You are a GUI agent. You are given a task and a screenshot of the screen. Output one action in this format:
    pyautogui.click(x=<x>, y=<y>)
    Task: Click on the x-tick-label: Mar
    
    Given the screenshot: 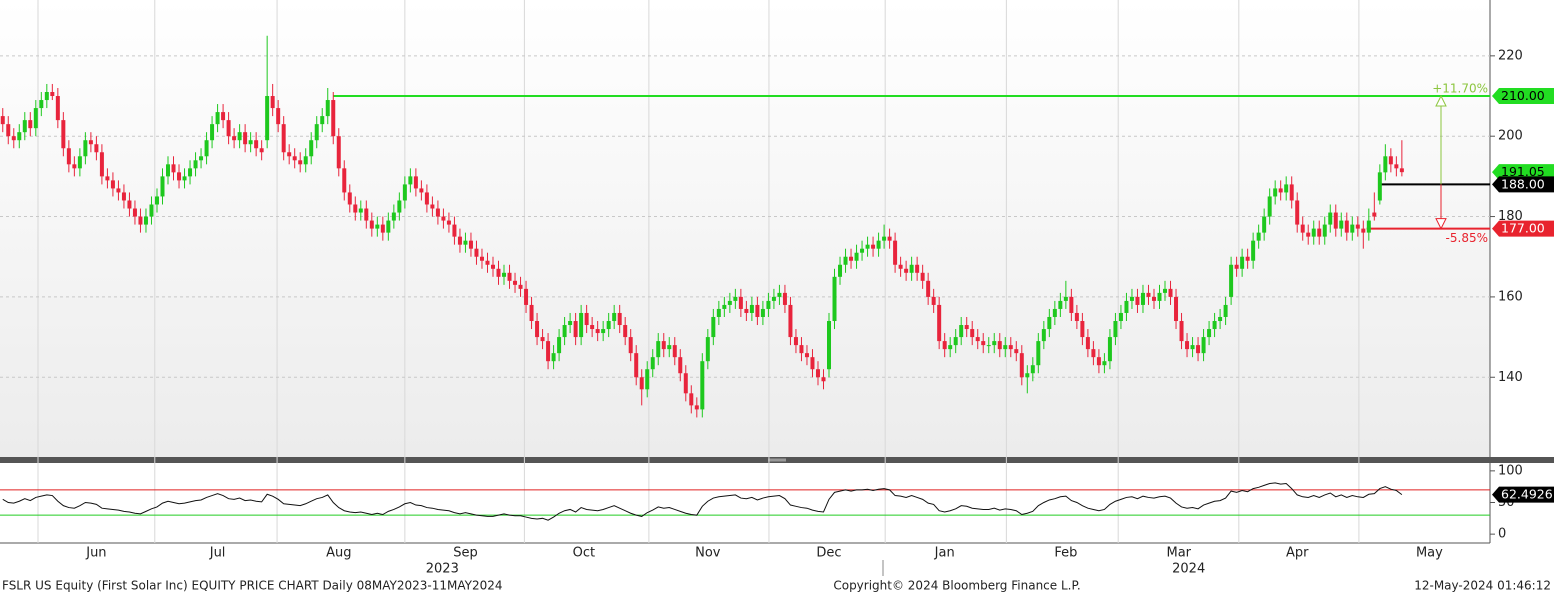 What is the action you would take?
    pyautogui.click(x=1179, y=553)
    